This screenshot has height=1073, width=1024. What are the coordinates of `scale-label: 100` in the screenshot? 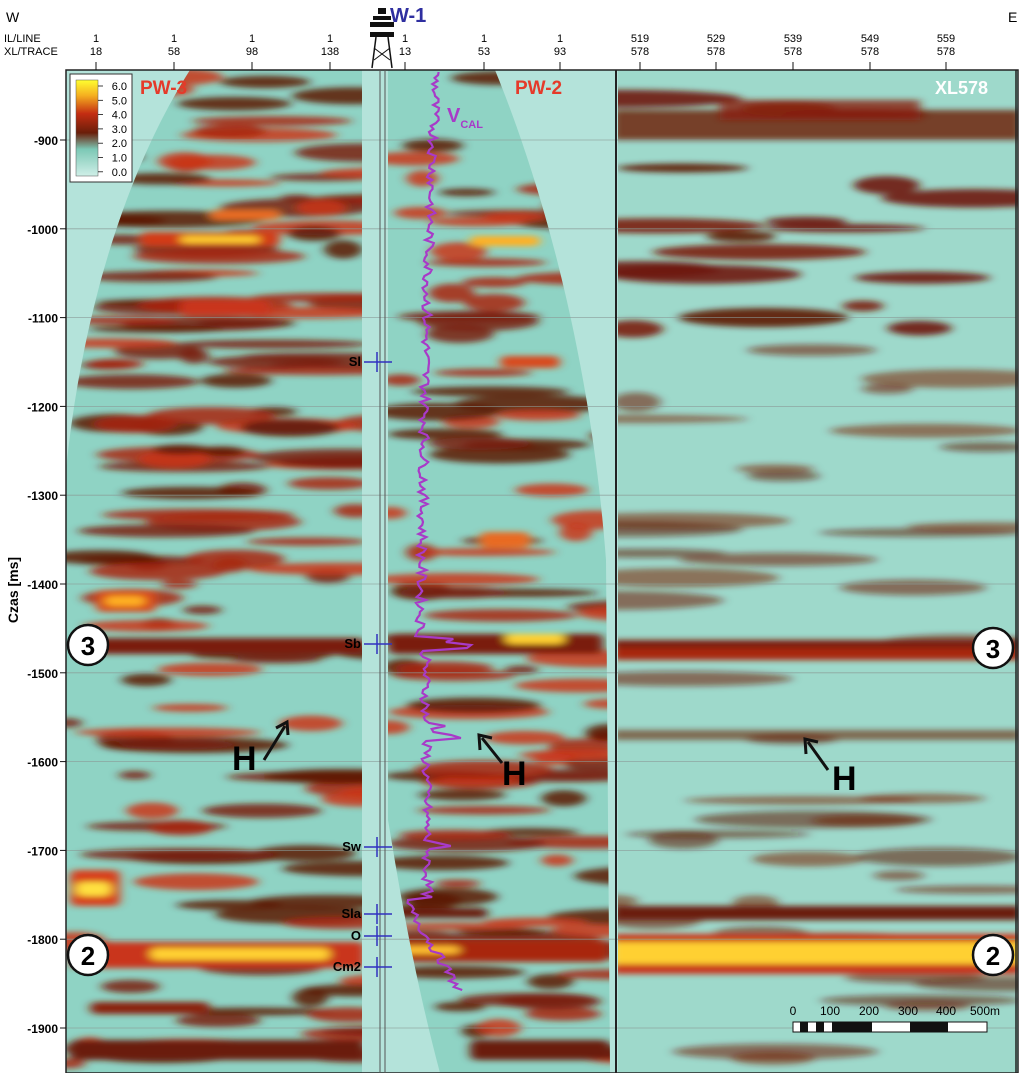 It's located at (830, 1011).